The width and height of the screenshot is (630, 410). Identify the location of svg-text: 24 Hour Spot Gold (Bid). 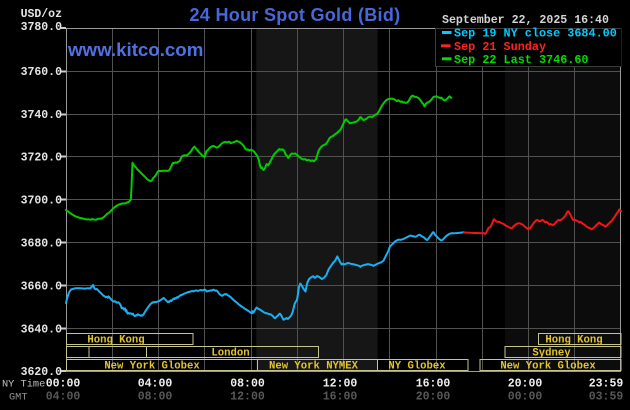
(295, 15).